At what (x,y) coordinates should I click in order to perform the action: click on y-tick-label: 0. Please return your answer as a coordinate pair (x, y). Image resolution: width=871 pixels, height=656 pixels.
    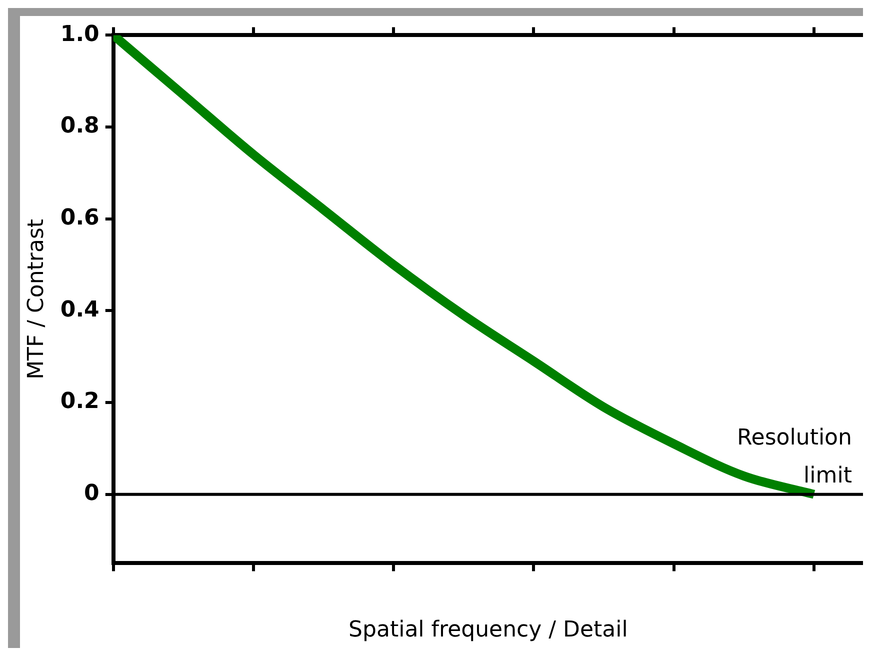
    Looking at the image, I should click on (92, 493).